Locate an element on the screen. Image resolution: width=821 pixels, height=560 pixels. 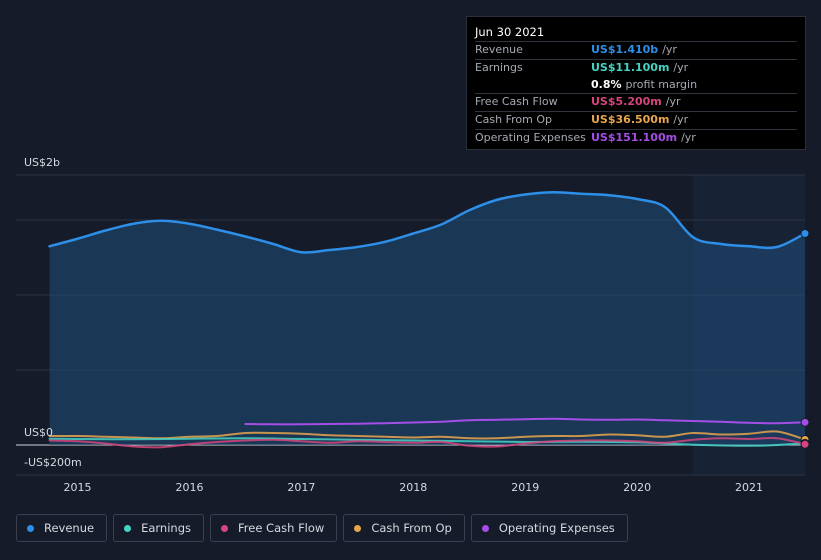
legend-earnings: Earnings is located at coordinates (158, 528).